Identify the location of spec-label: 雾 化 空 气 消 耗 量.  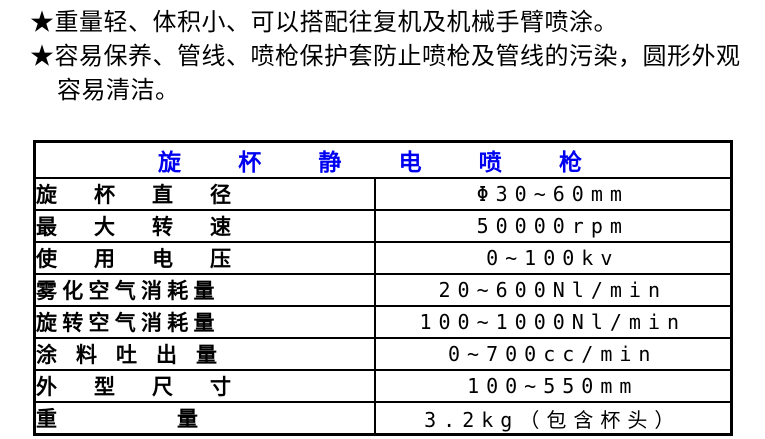
(125, 291).